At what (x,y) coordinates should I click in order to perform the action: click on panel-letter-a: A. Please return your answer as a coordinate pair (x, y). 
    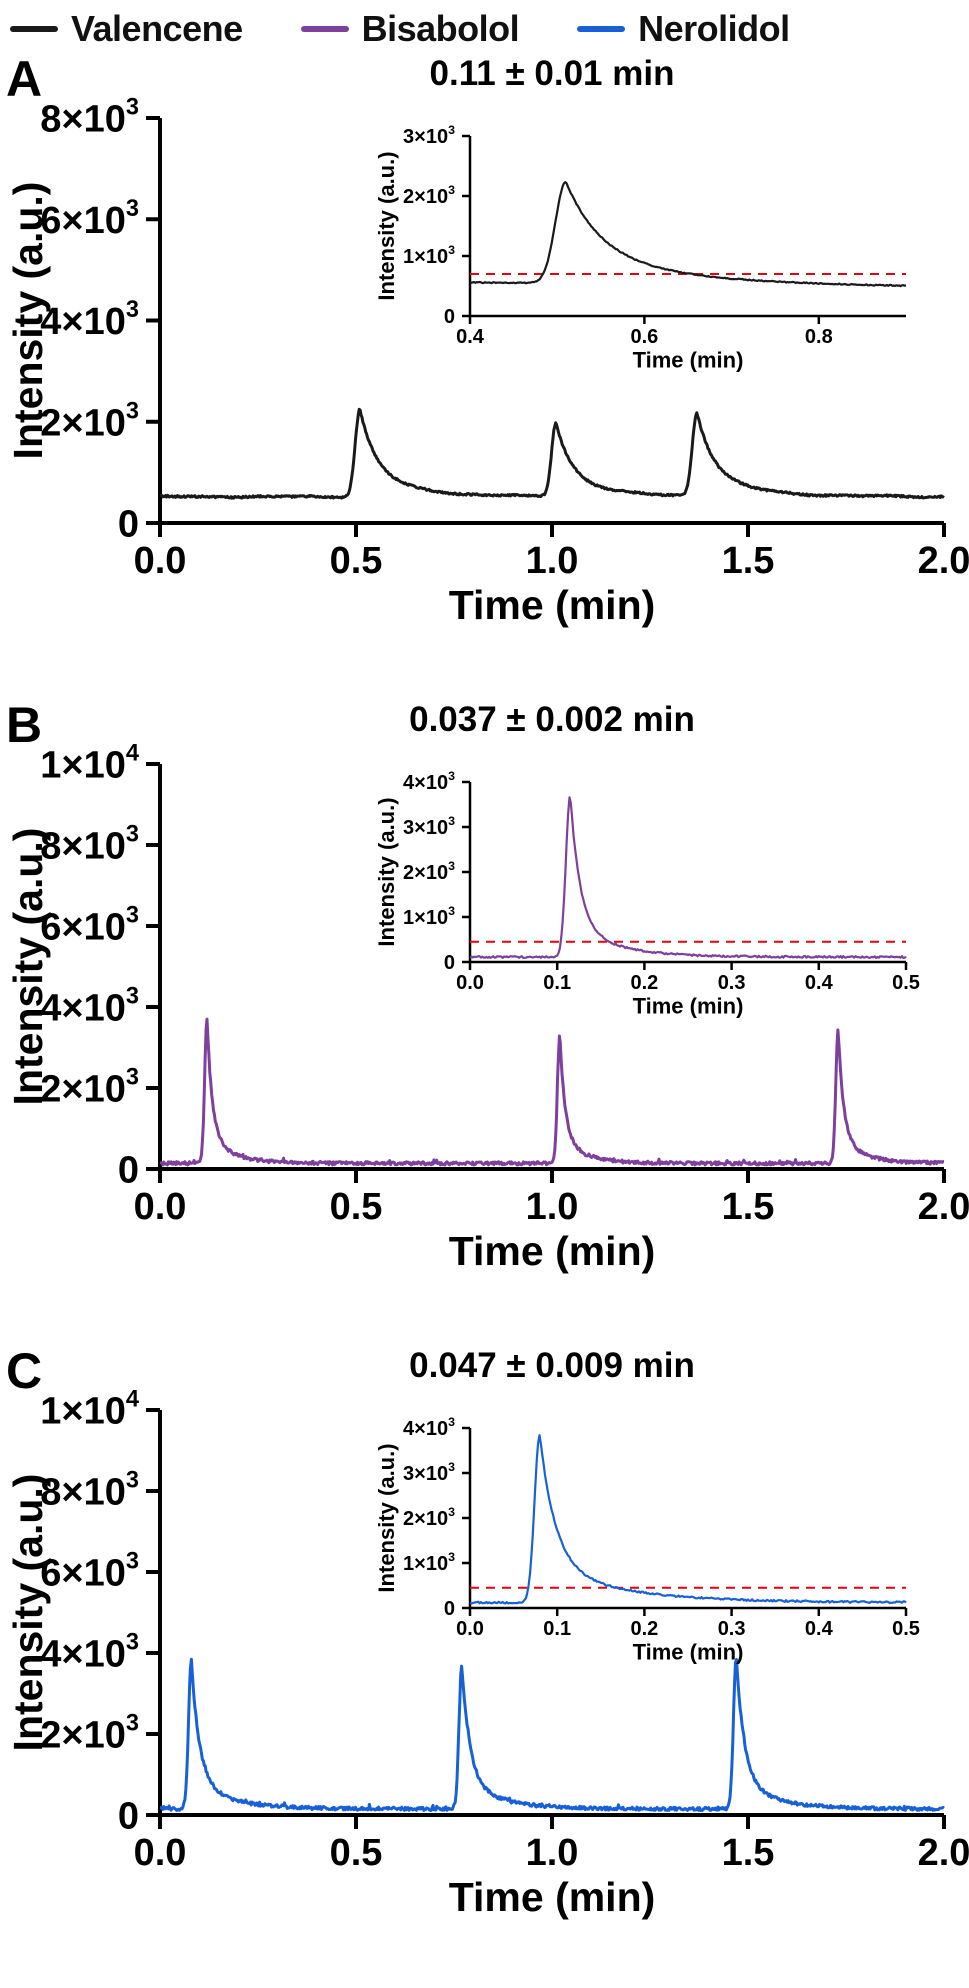
    Looking at the image, I should click on (24, 79).